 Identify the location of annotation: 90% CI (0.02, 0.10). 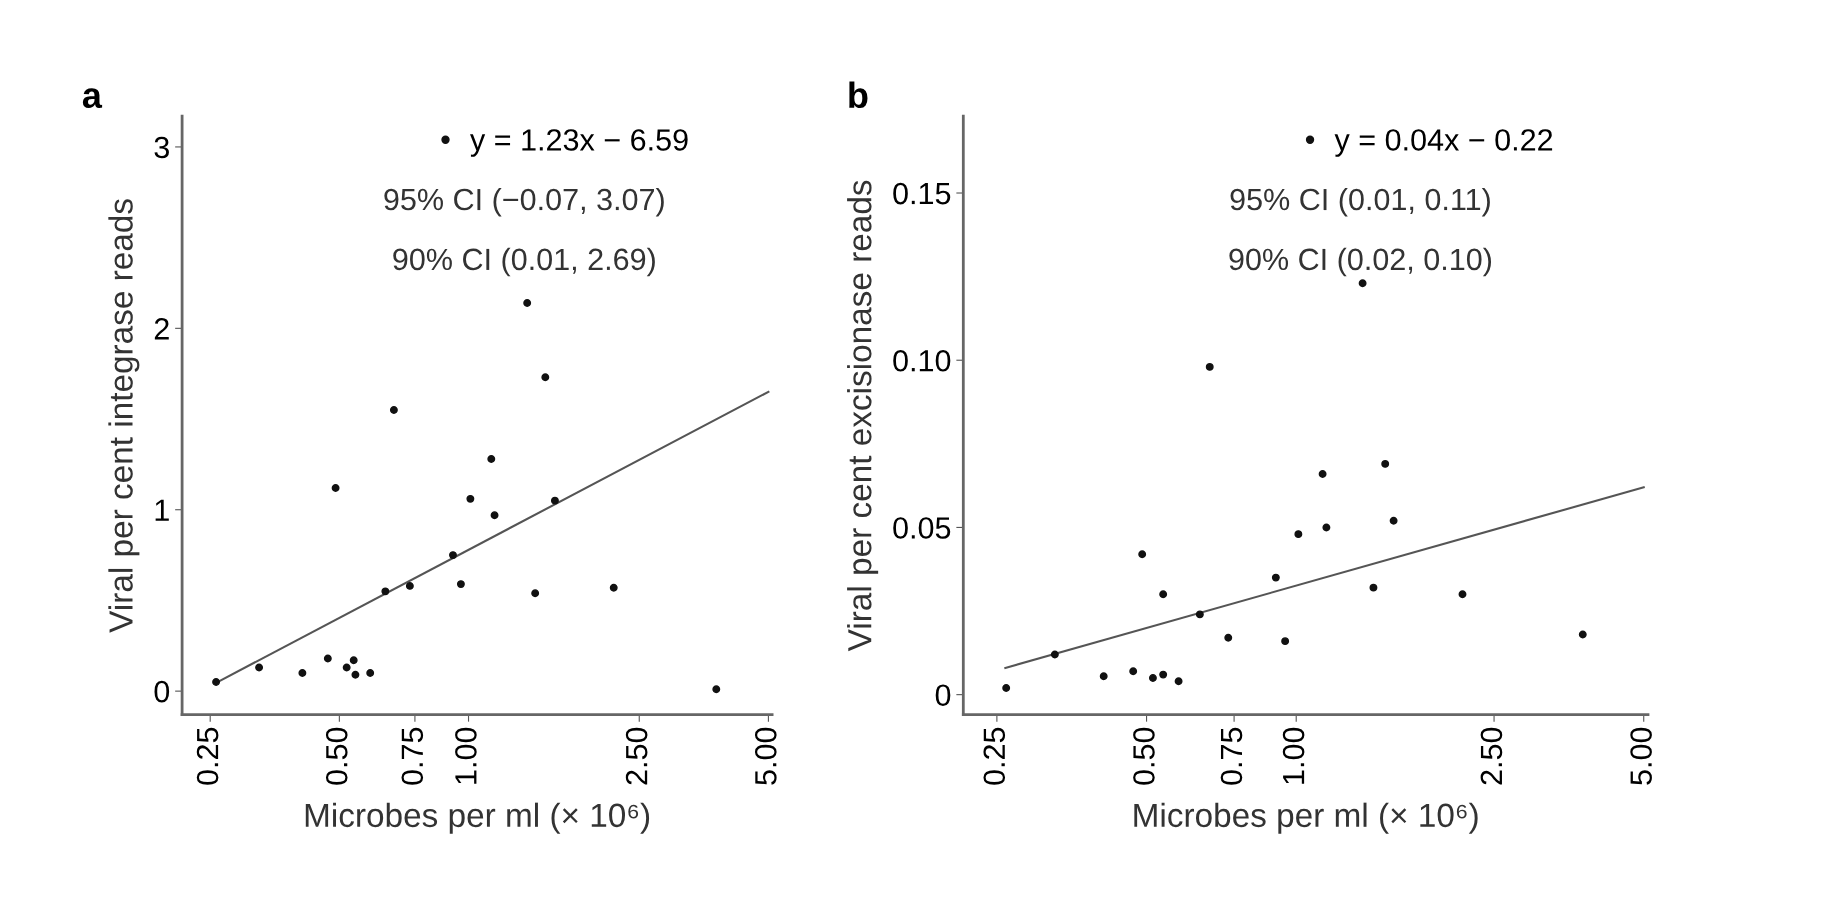
(1360, 262).